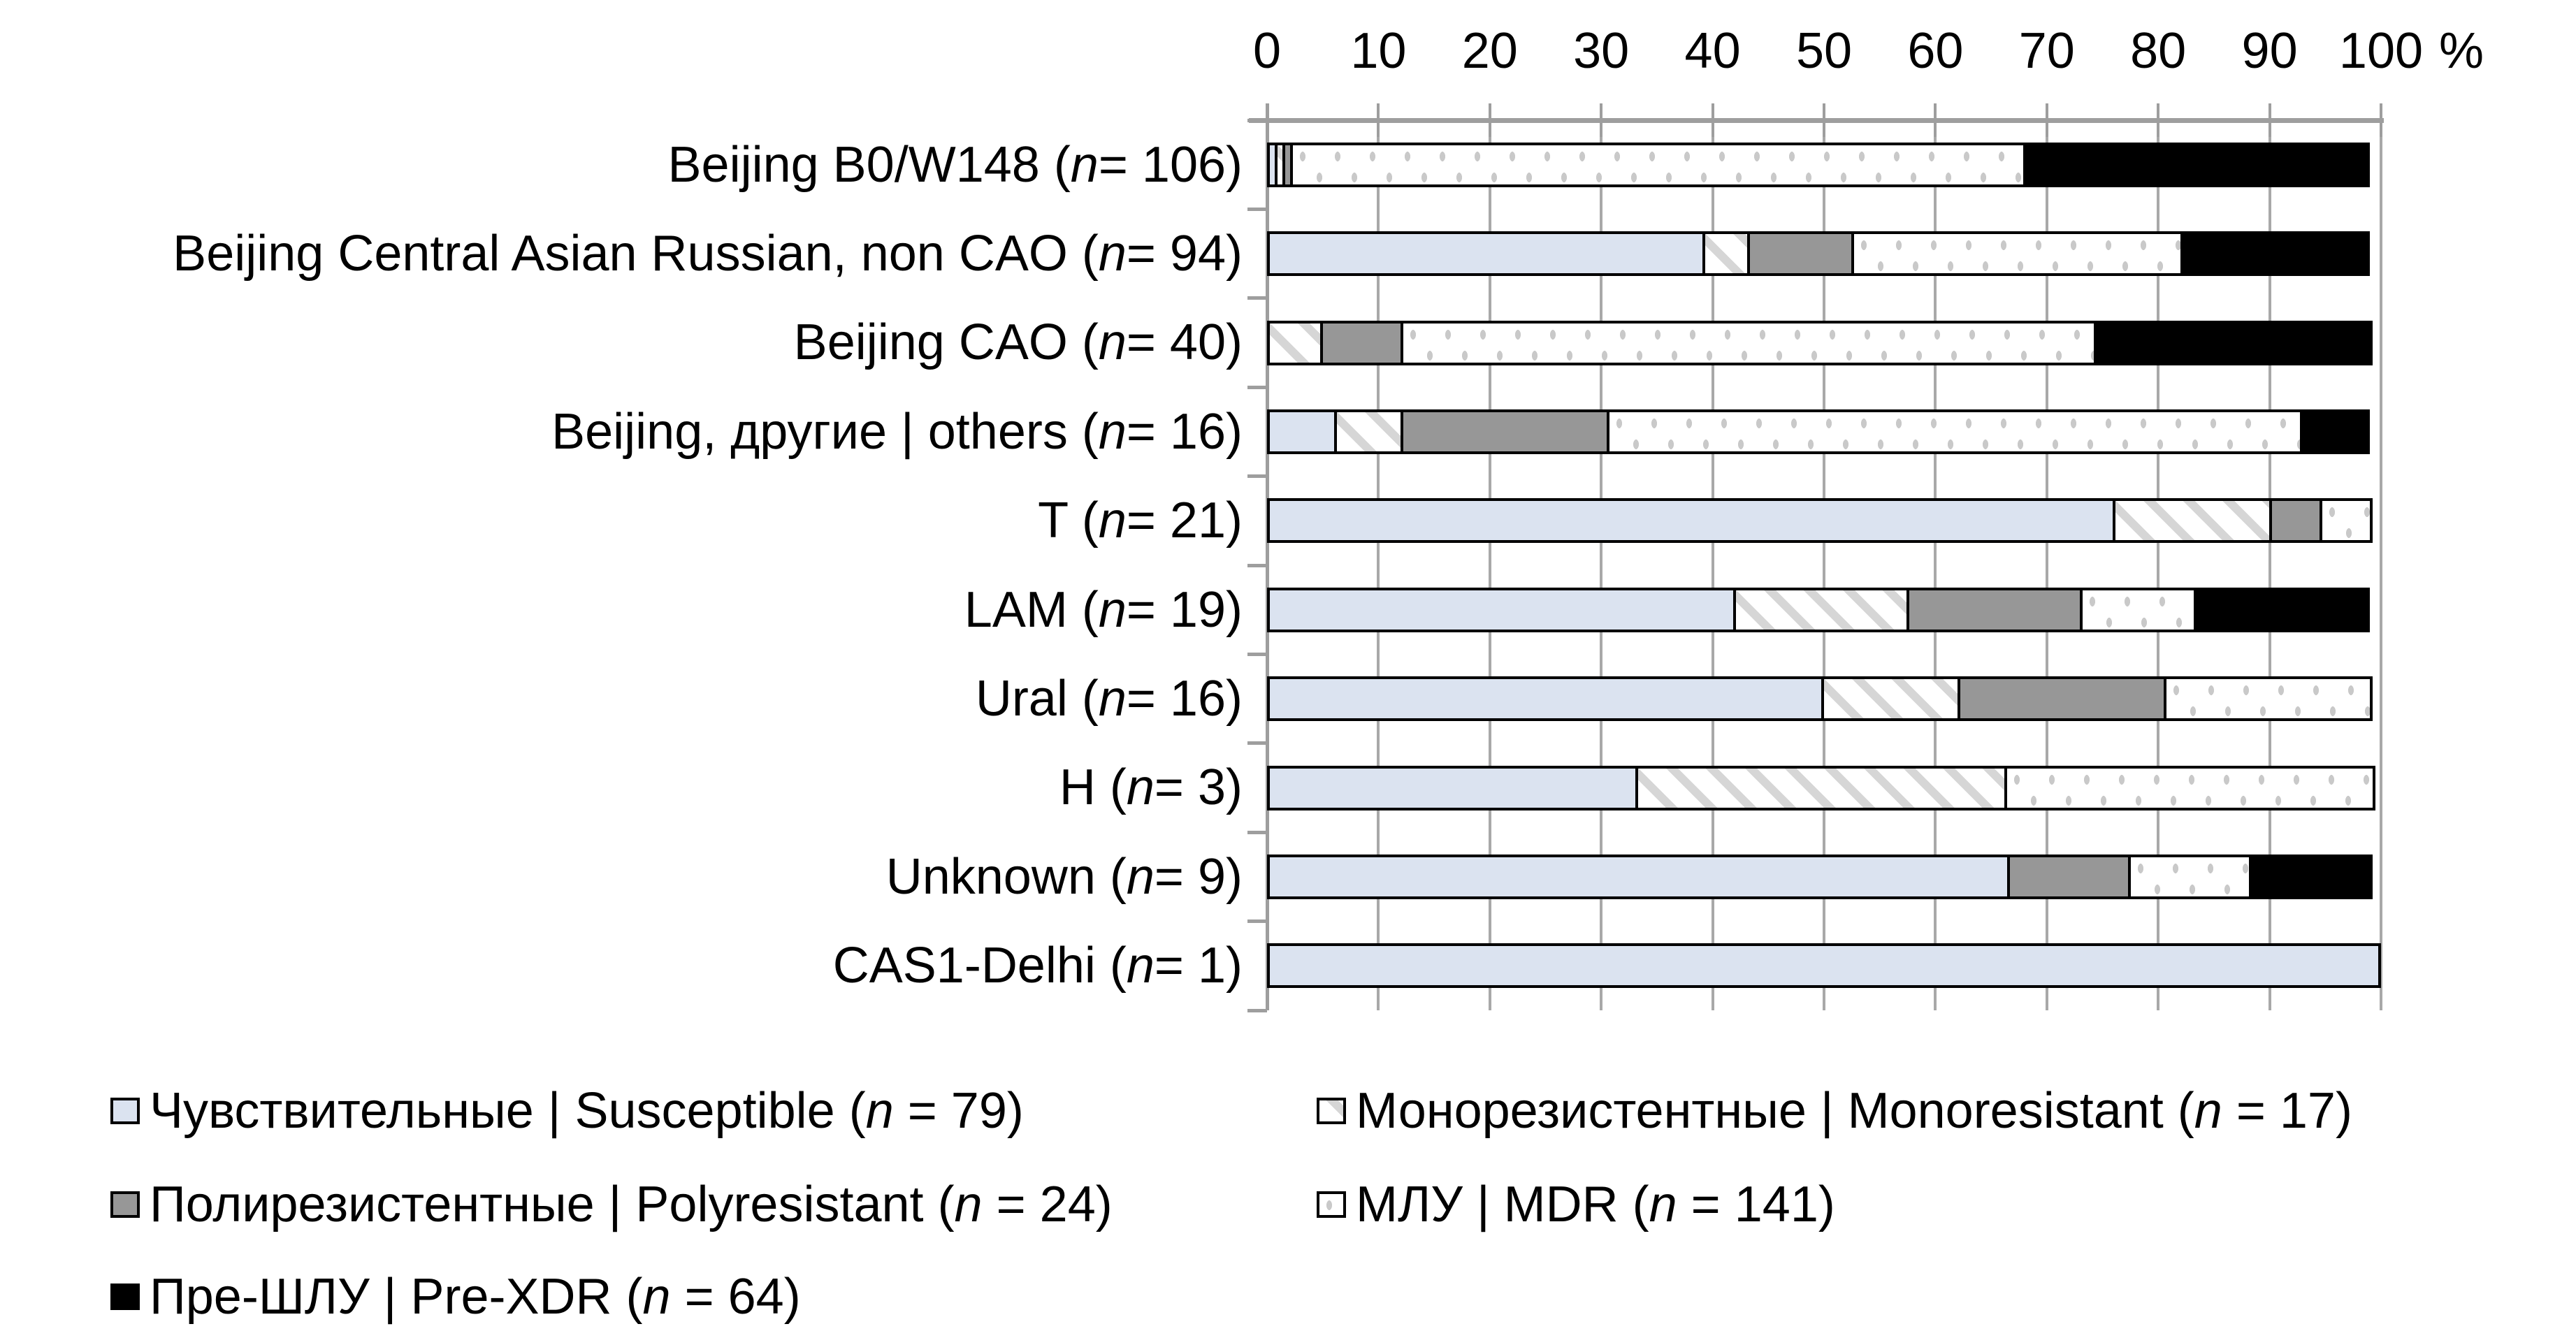 The width and height of the screenshot is (2576, 1338). What do you see at coordinates (979, 966) in the screenshot?
I see `label-text-pre: CAS1-Delhi (` at bounding box center [979, 966].